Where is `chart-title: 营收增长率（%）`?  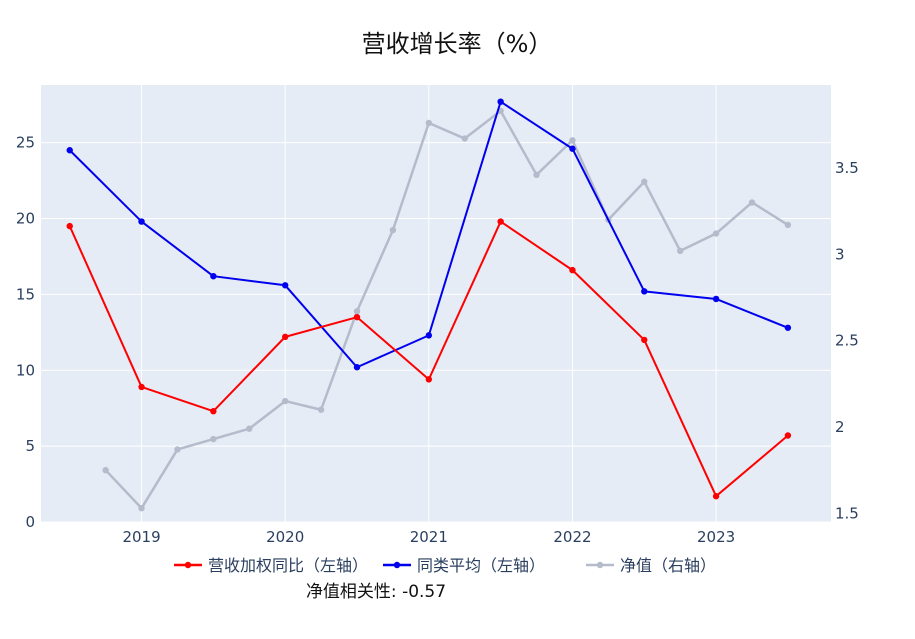
chart-title: 营收增长率（%） is located at coordinates (457, 44).